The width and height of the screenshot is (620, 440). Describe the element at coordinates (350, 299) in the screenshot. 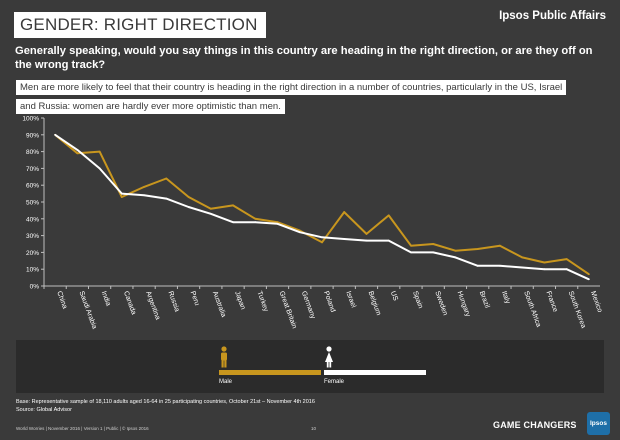

I see `x-tick-label: Israel` at that location.